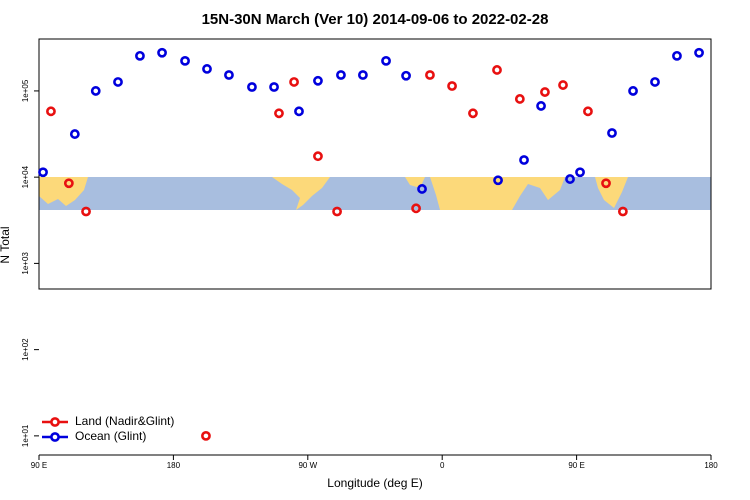 The image size is (750, 500). I want to click on y-tick-label: 1e+01, so click(25, 435).